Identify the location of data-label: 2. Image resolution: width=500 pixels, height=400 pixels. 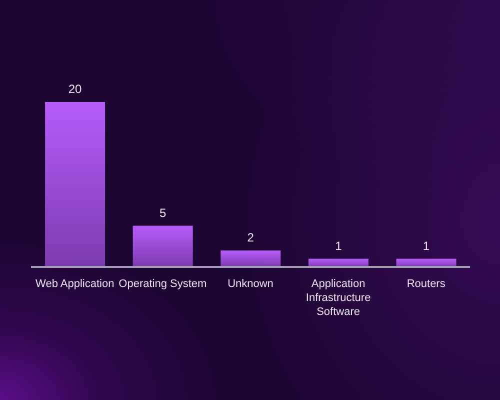
(250, 237).